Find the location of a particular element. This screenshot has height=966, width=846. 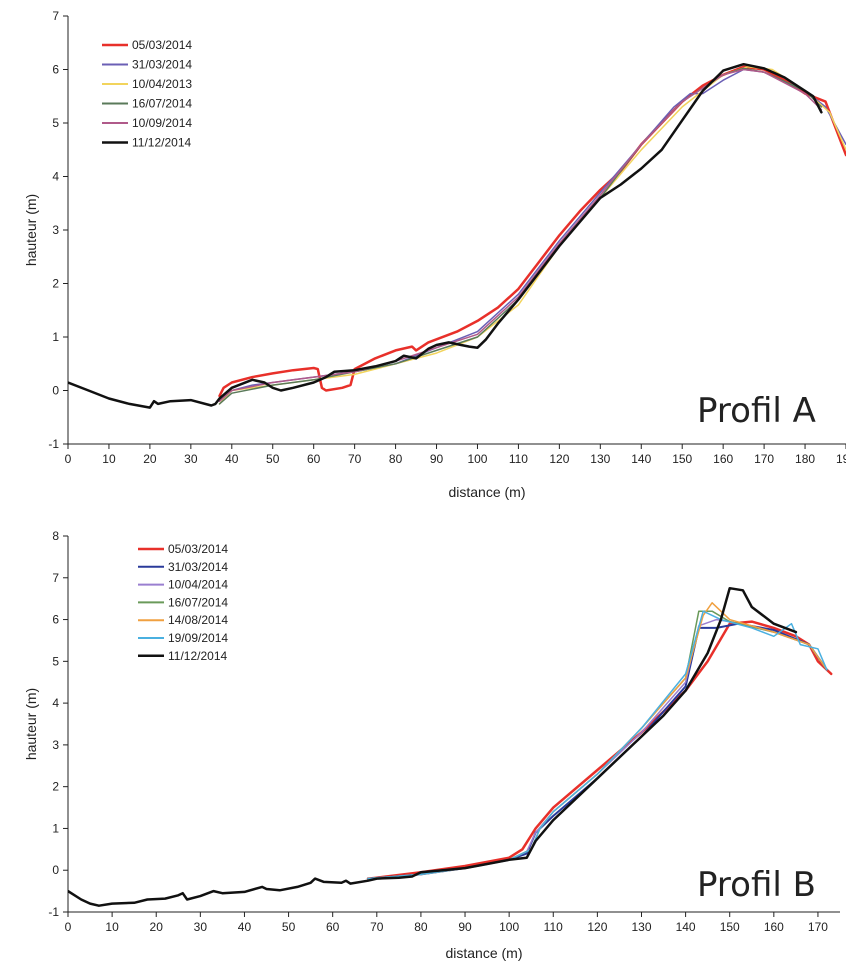

chart-0-legend-label-1: 31/03/2014 is located at coordinates (162, 65).